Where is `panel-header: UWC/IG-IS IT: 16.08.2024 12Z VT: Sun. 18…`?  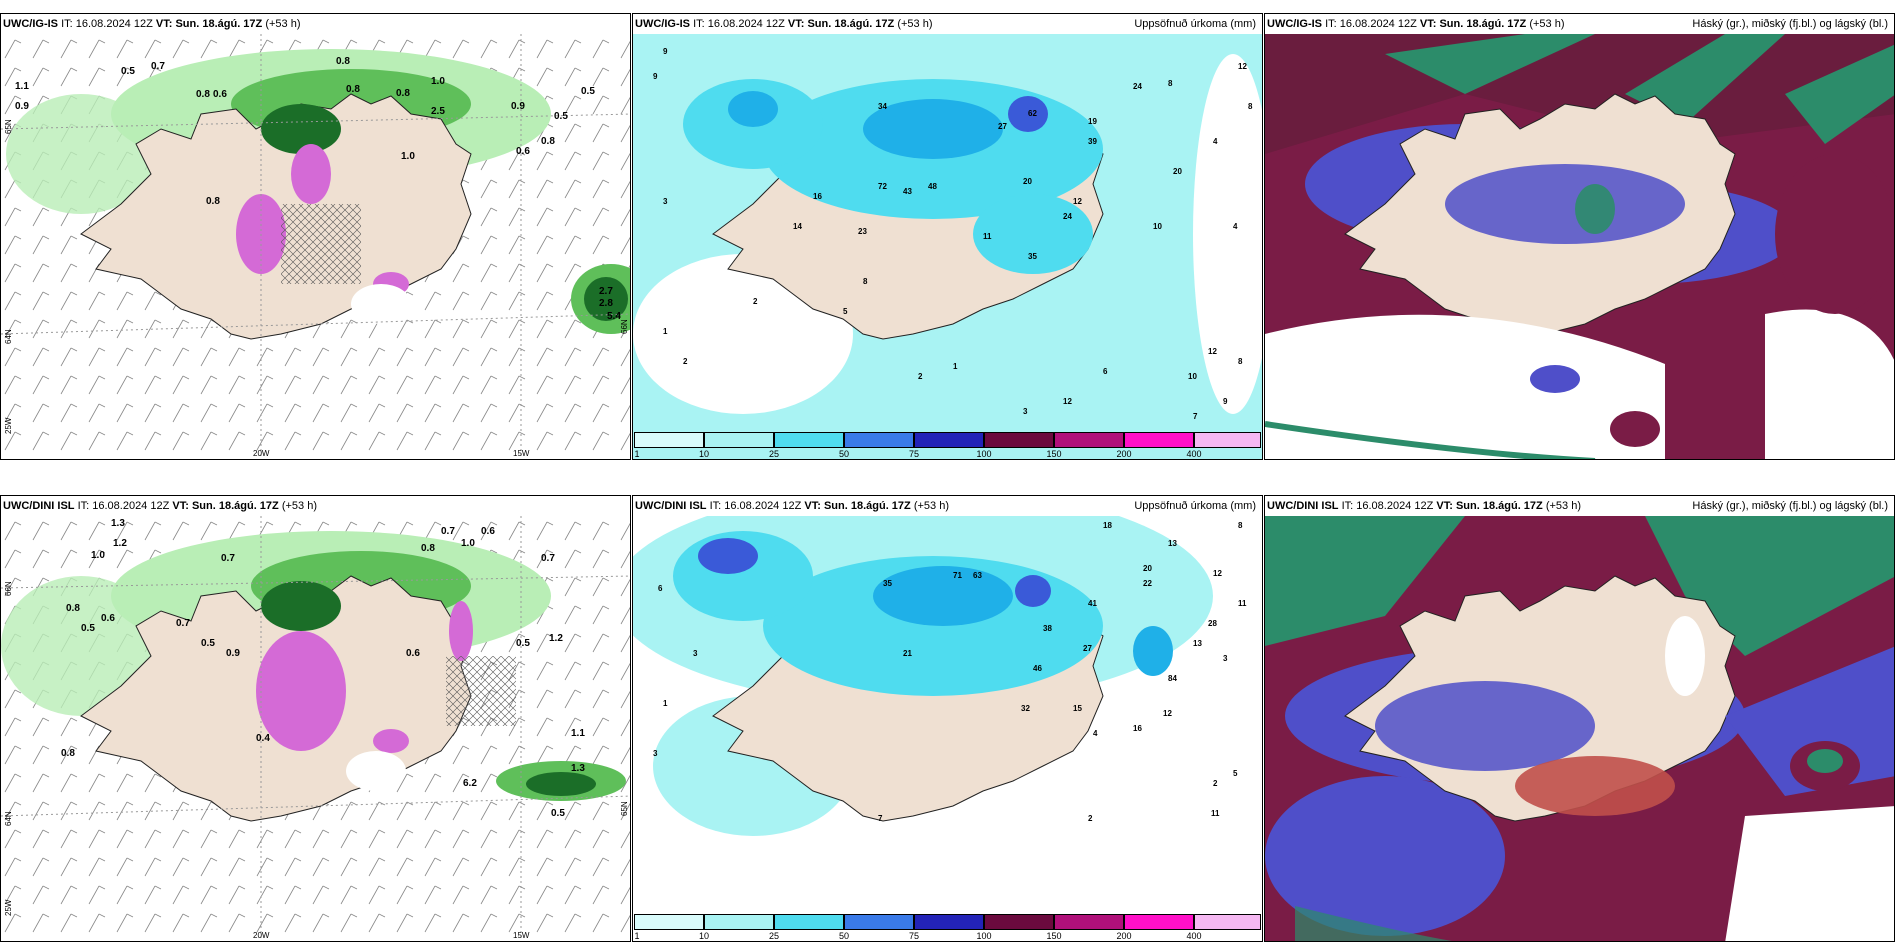
panel-header: UWC/IG-IS IT: 16.08.2024 12Z VT: Sun. 18… is located at coordinates (315, 24).